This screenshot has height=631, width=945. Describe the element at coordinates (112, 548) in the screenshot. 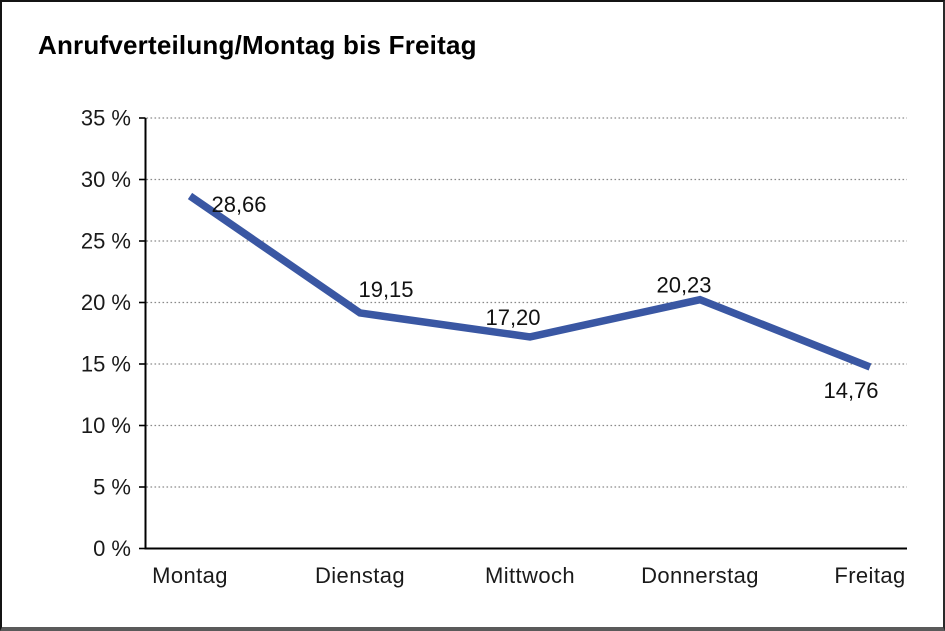

I see `y-tick-label: 0 %` at that location.